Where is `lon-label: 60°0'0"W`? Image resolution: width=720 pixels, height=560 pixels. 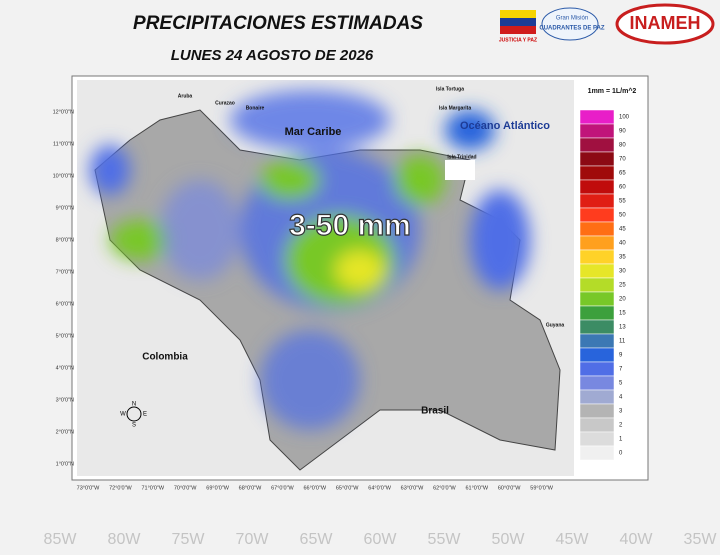 lon-label: 60°0'0"W is located at coordinates (509, 488).